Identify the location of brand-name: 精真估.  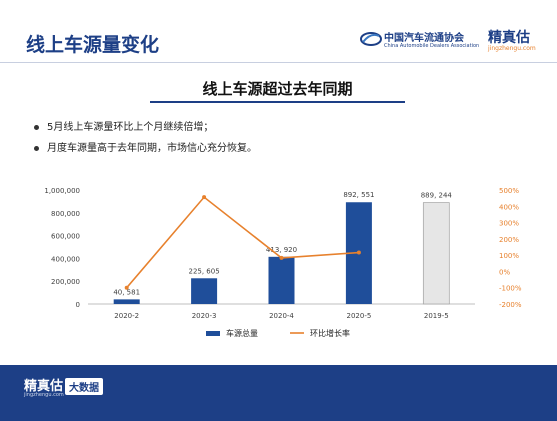
(509, 38).